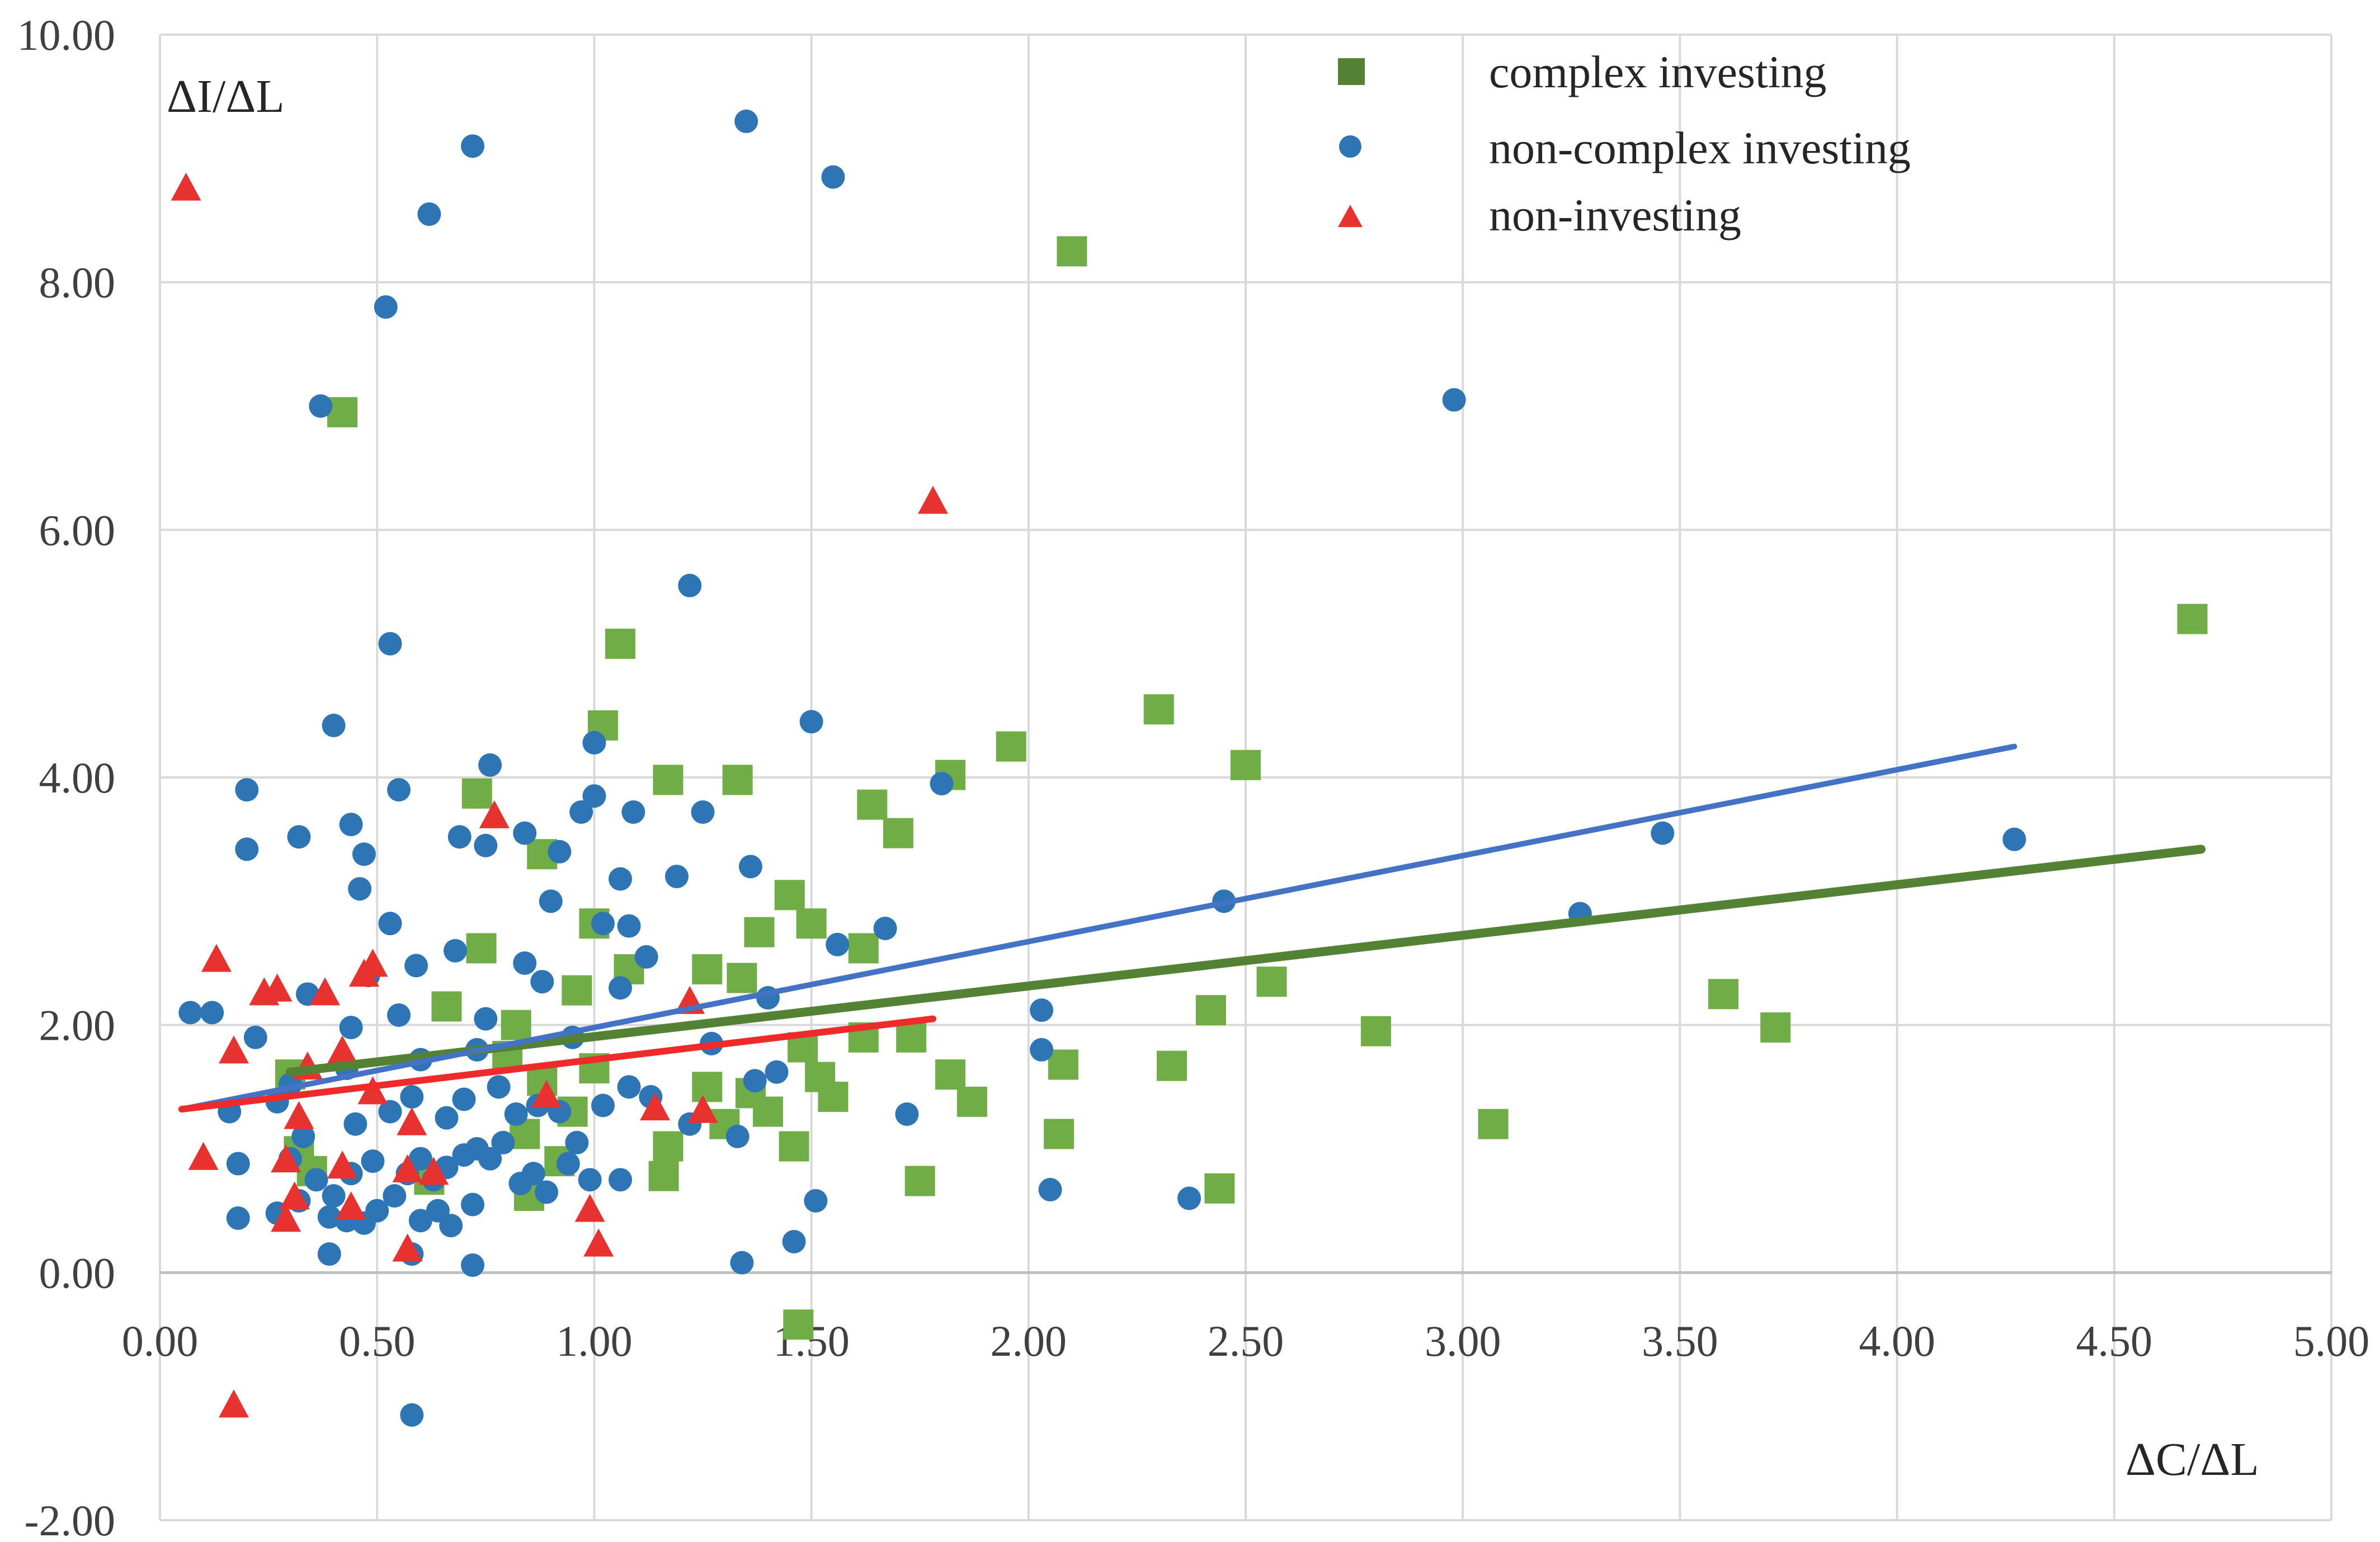 The width and height of the screenshot is (2380, 1542). Describe the element at coordinates (1680, 1341) in the screenshot. I see `x-tick-label: 3.50` at that location.